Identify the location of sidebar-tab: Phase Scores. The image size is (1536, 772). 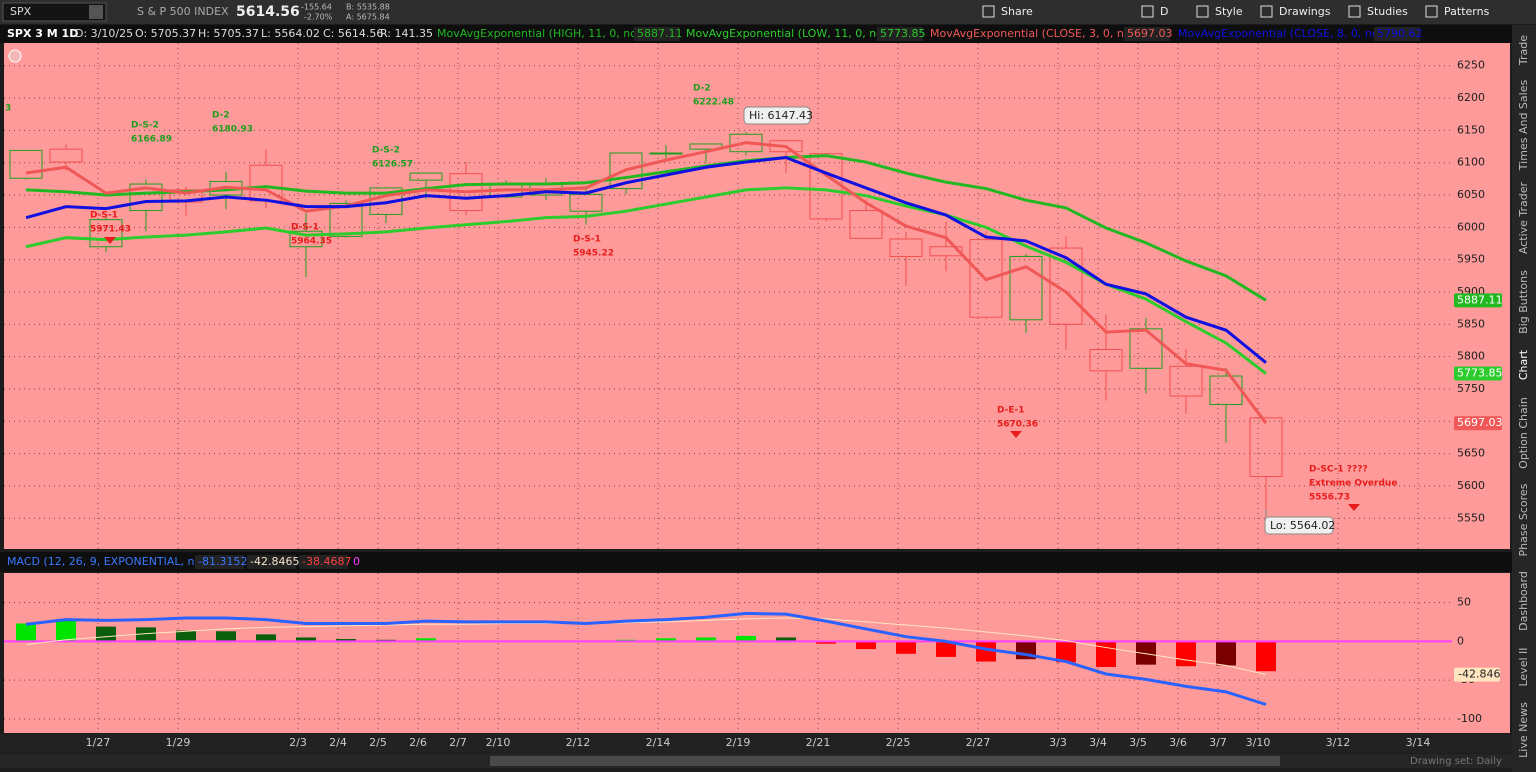
(1523, 519).